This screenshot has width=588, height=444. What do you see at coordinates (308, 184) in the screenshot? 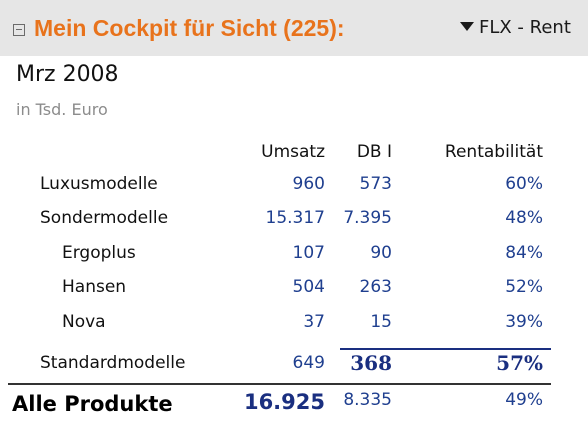
I see `cell-umsatz: 960` at bounding box center [308, 184].